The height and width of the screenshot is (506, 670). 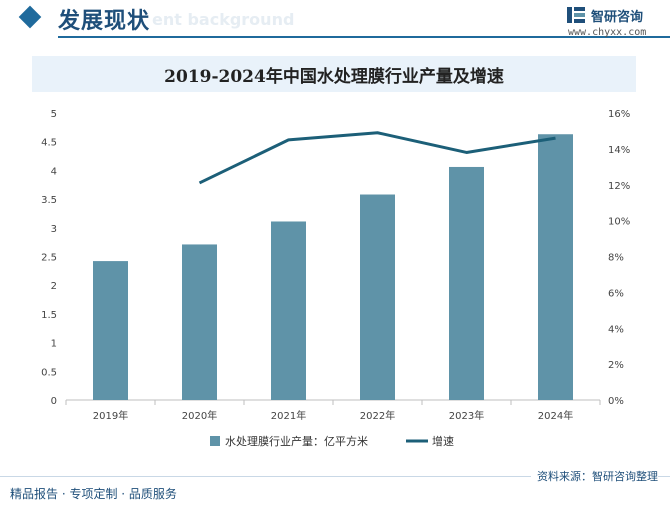 What do you see at coordinates (296, 441) in the screenshot?
I see `legend-label-production: 水处理膜行业产量：亿平方米` at bounding box center [296, 441].